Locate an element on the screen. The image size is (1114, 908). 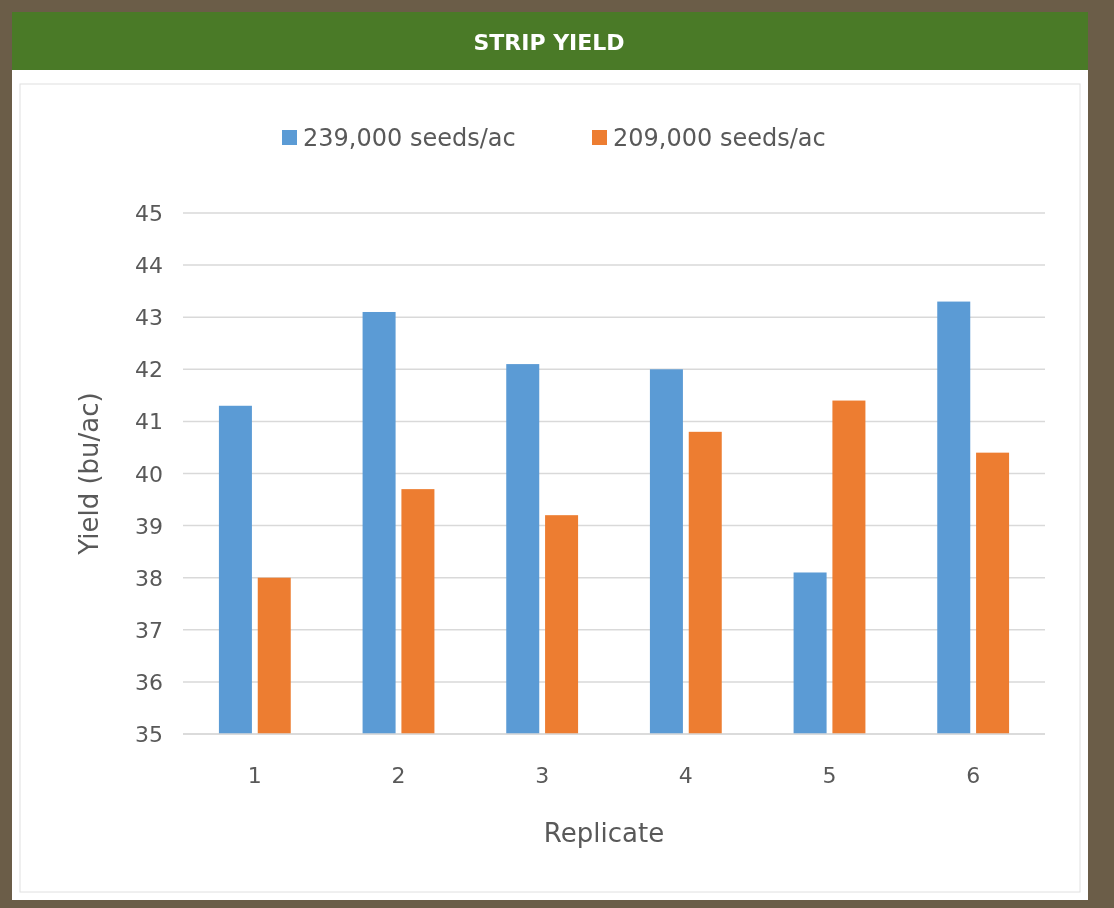
x-tick-label: 3 is located at coordinates (542, 775).